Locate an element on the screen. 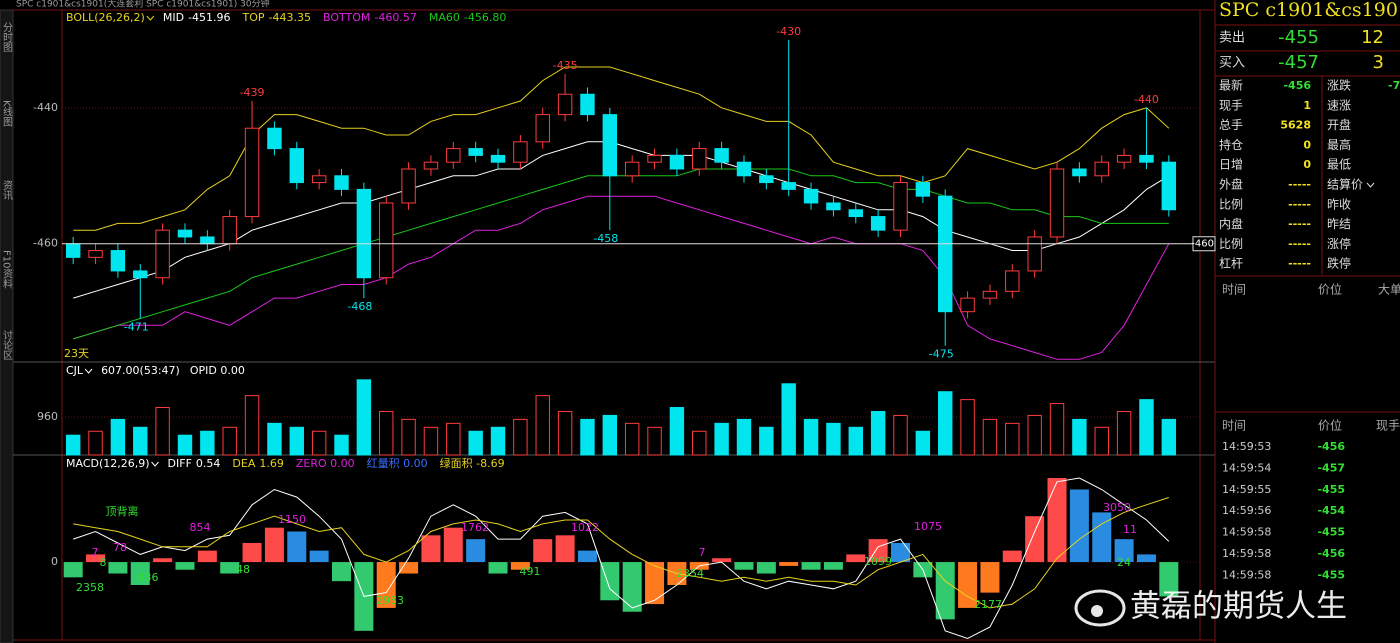 The height and width of the screenshot is (643, 1400). period-label: 23天 is located at coordinates (76, 353).